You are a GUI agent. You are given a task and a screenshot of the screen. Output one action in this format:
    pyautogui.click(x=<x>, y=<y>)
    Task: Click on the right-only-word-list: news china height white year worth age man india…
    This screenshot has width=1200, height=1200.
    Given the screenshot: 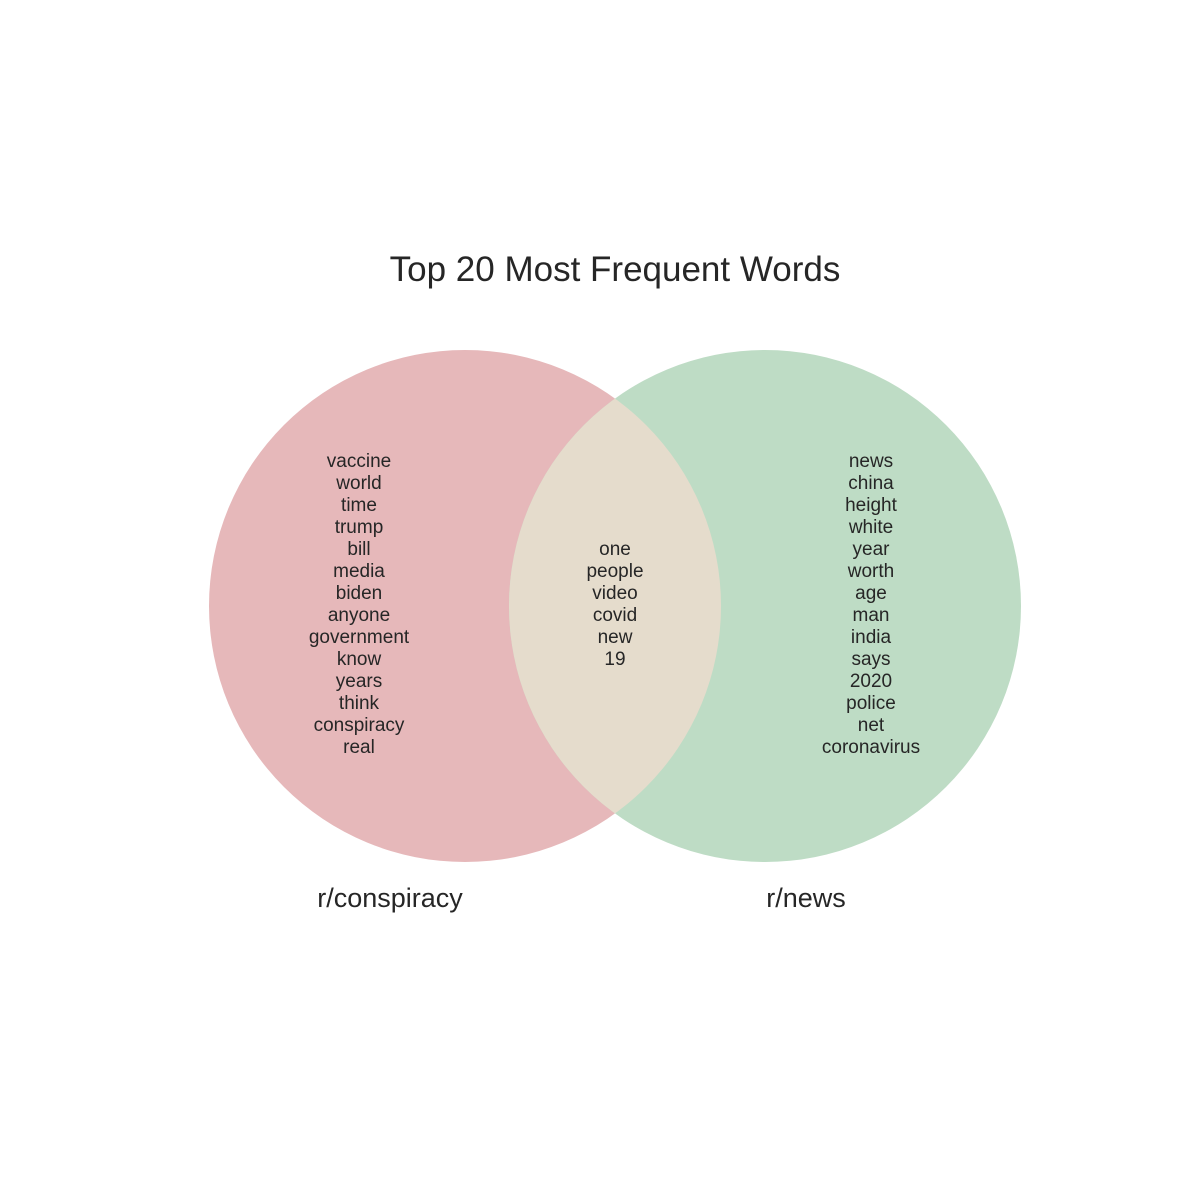 What is the action you would take?
    pyautogui.click(x=871, y=605)
    